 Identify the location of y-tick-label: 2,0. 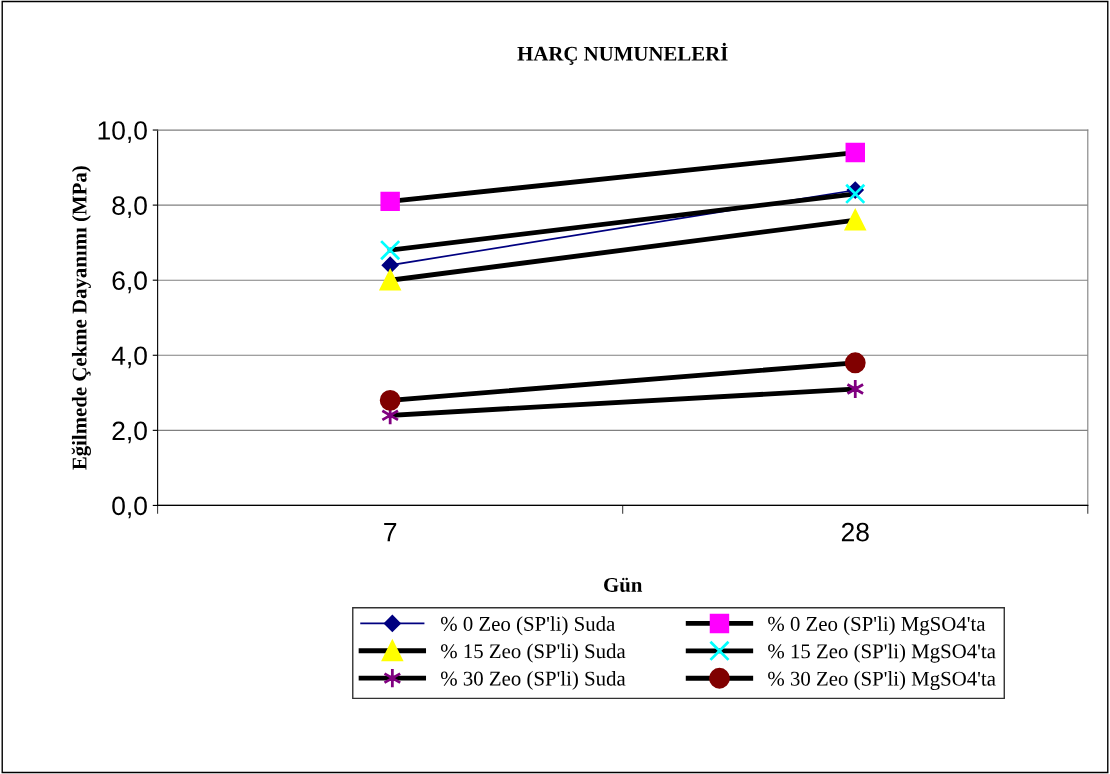
(129, 432).